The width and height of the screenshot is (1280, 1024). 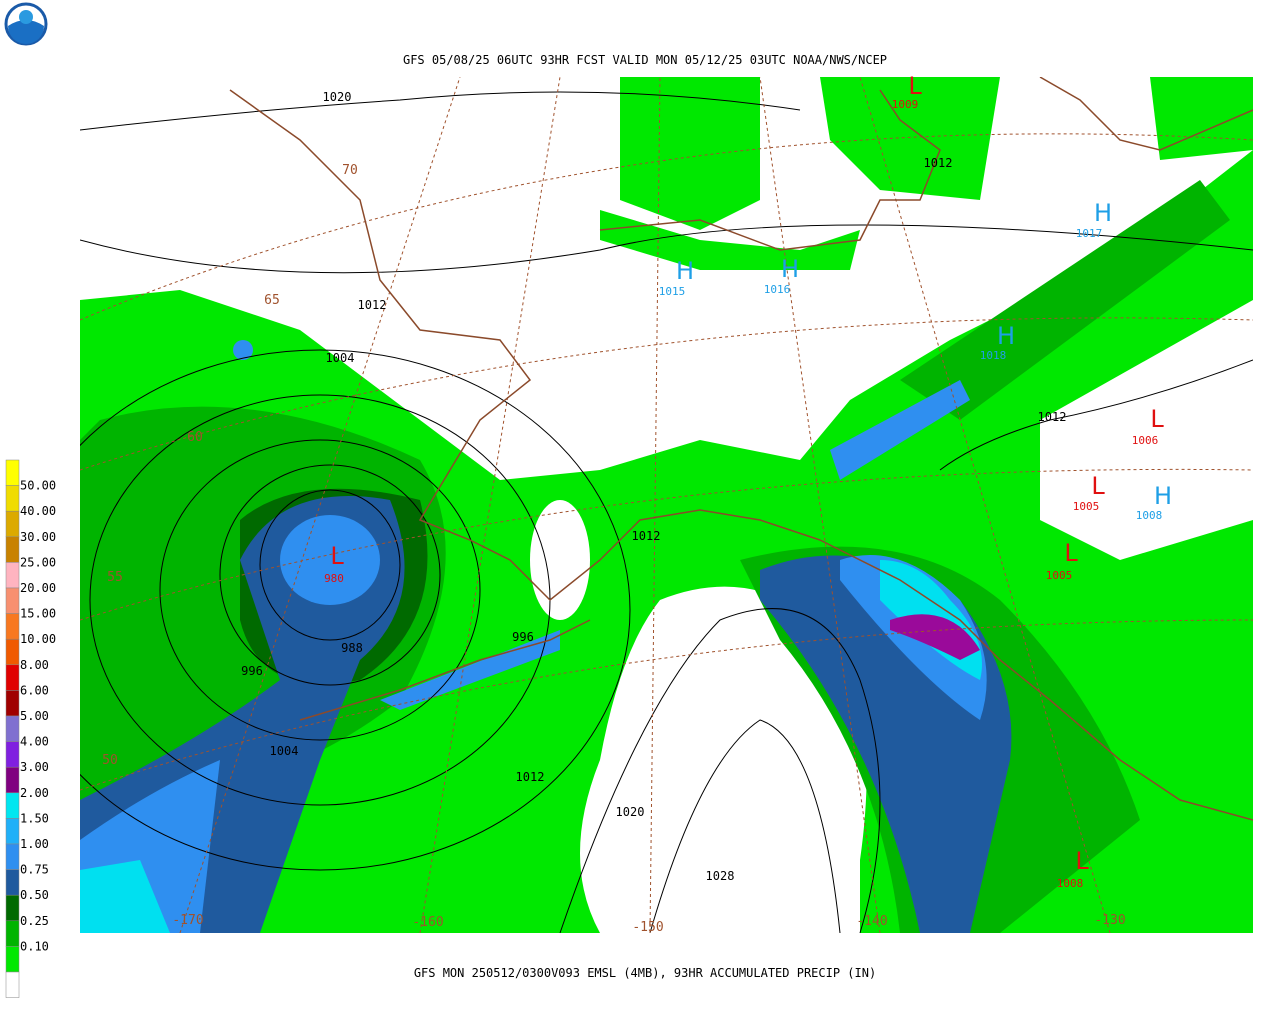 What do you see at coordinates (26, 24) in the screenshot?
I see `noaa-logo` at bounding box center [26, 24].